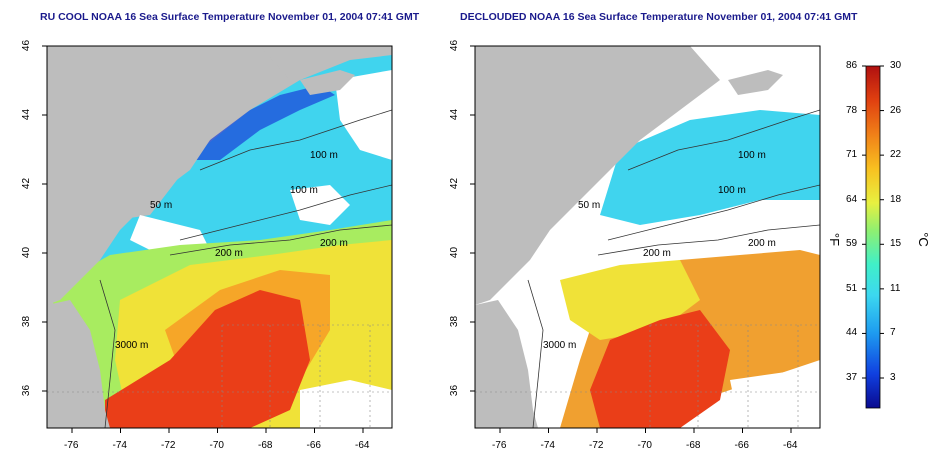 The width and height of the screenshot is (950, 475). What do you see at coordinates (923, 239) in the screenshot?
I see `celsius-unit: °C` at bounding box center [923, 239].